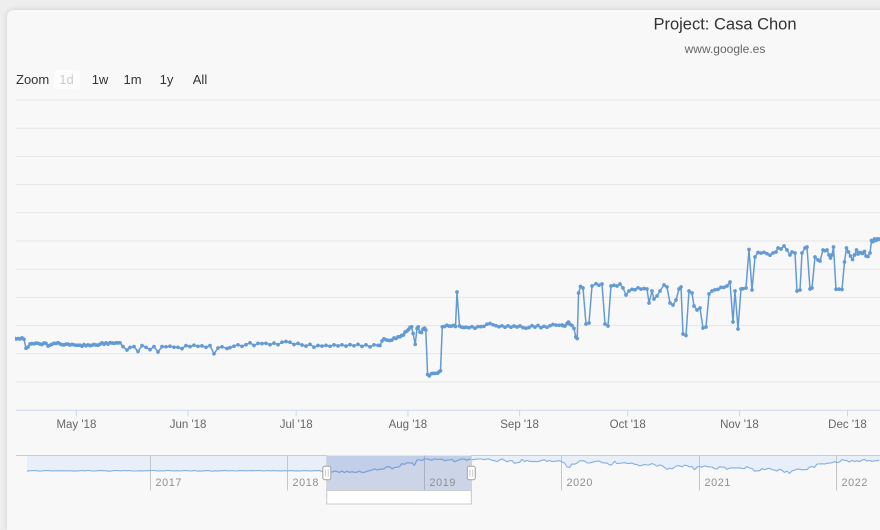 The image size is (880, 530). What do you see at coordinates (66, 79) in the screenshot?
I see `svg-text: 1d` at bounding box center [66, 79].